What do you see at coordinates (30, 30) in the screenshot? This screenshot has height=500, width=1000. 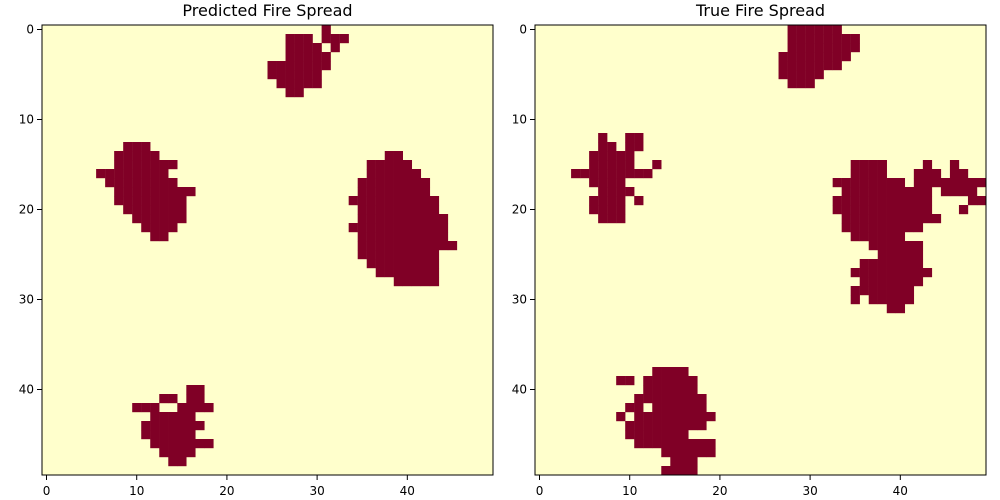 I see `y-tick-label: 0` at bounding box center [30, 30].